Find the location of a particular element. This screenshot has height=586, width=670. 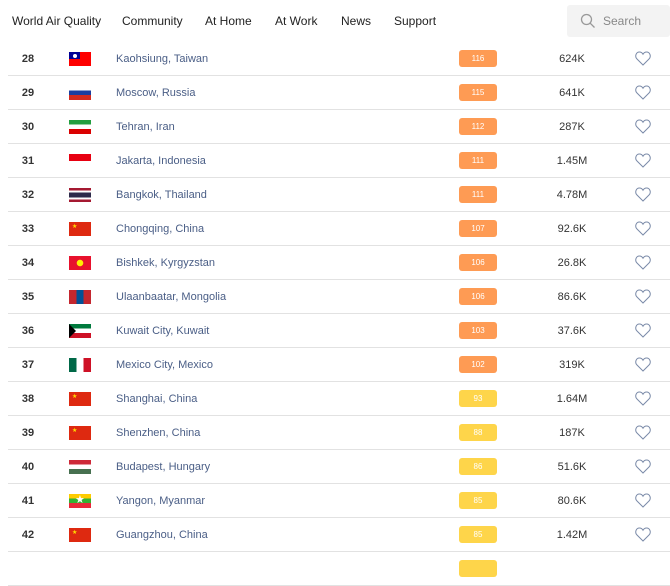

table-row: 29 Moscow, Russia 115 641K is located at coordinates (339, 93).